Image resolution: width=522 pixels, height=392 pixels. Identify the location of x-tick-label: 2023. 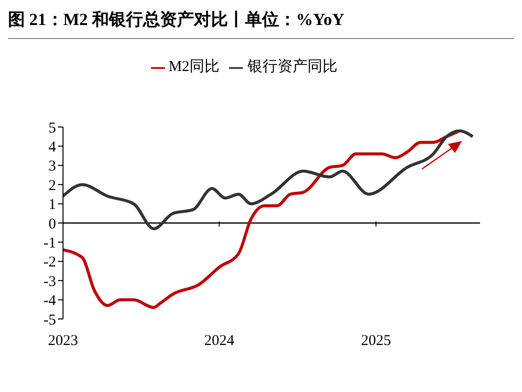
(63, 341).